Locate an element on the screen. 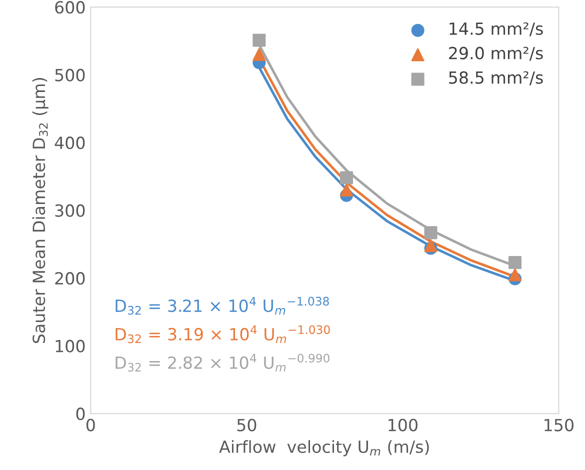  annotation: D$_{32}$ = 3.19 × 10$^{4}$ U$_{m}$$^{−1.030}$ is located at coordinates (223, 334).